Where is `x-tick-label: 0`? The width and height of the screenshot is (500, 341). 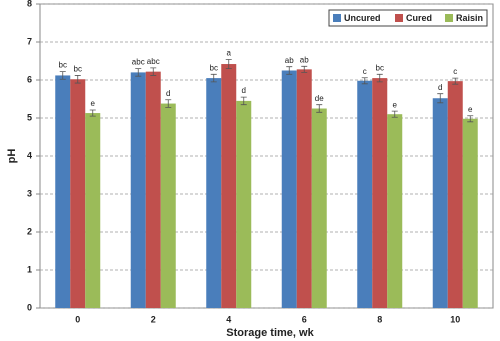
x-tick-label: 0 is located at coordinates (77, 319).